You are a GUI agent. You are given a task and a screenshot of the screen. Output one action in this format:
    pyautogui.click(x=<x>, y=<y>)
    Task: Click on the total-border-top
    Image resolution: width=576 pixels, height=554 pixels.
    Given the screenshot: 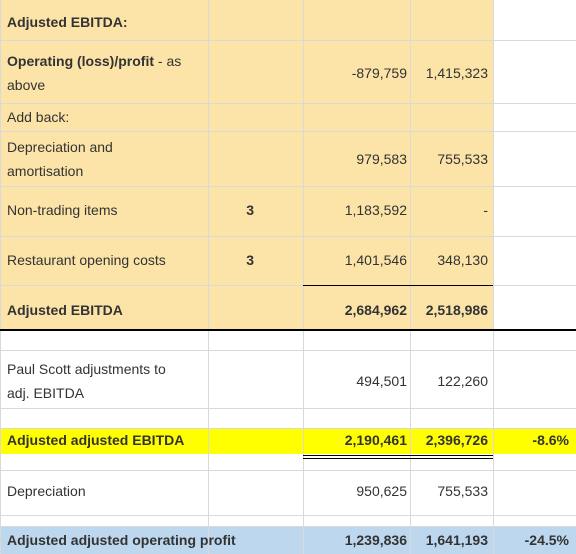 What is the action you would take?
    pyautogui.click(x=398, y=285)
    